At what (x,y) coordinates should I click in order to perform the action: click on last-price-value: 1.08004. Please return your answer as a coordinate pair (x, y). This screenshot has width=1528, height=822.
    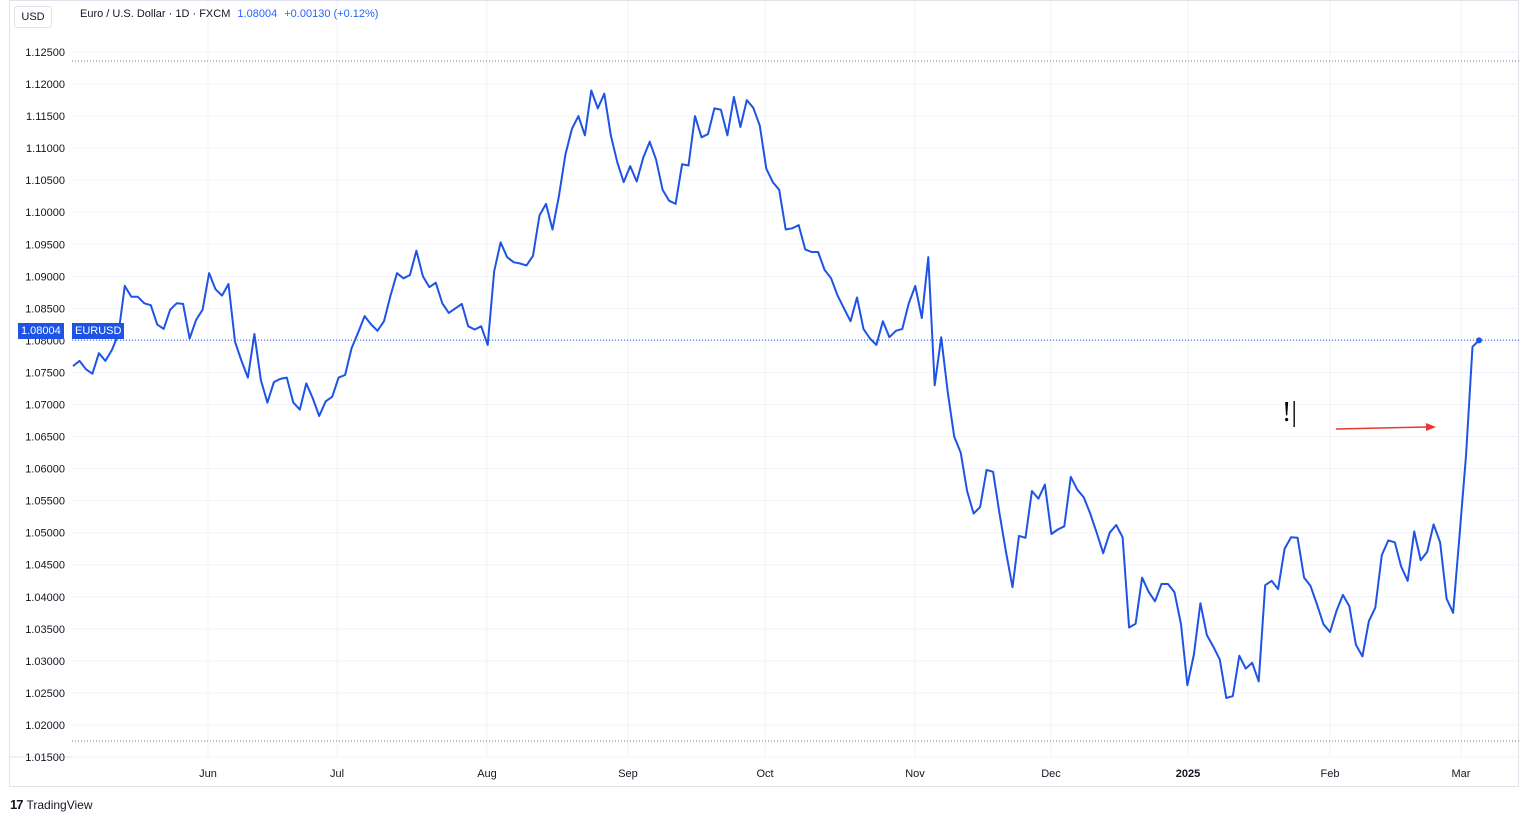
    Looking at the image, I should click on (257, 14).